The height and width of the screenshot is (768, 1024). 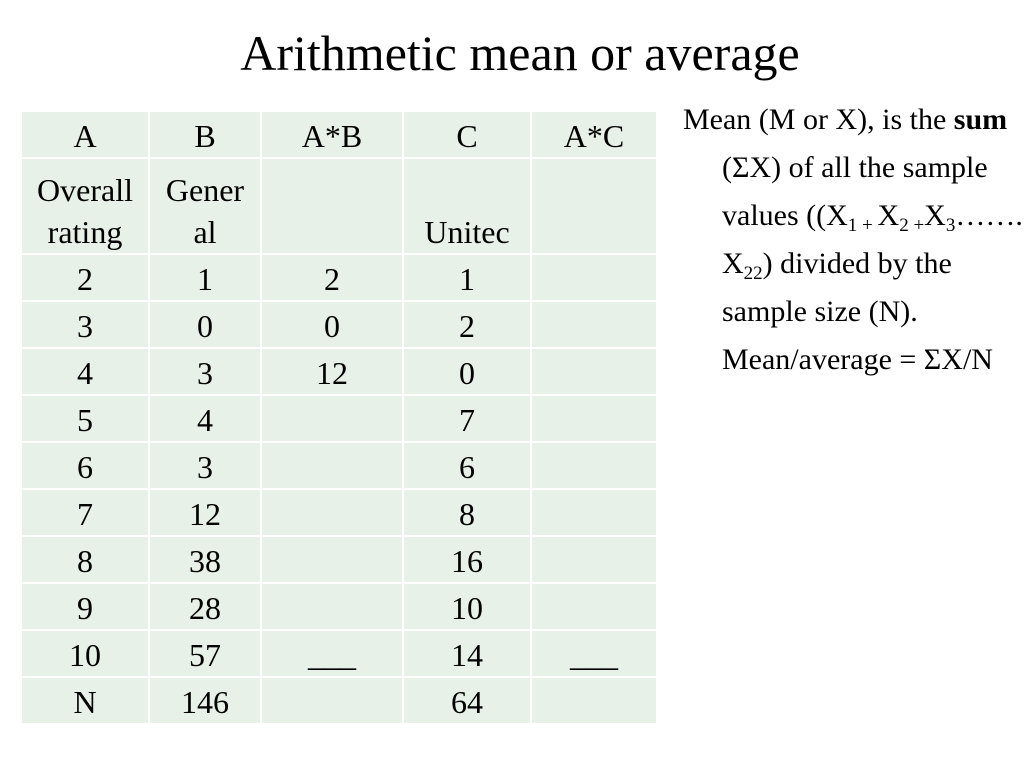 What do you see at coordinates (594, 134) in the screenshot?
I see `header-cell: A*C` at bounding box center [594, 134].